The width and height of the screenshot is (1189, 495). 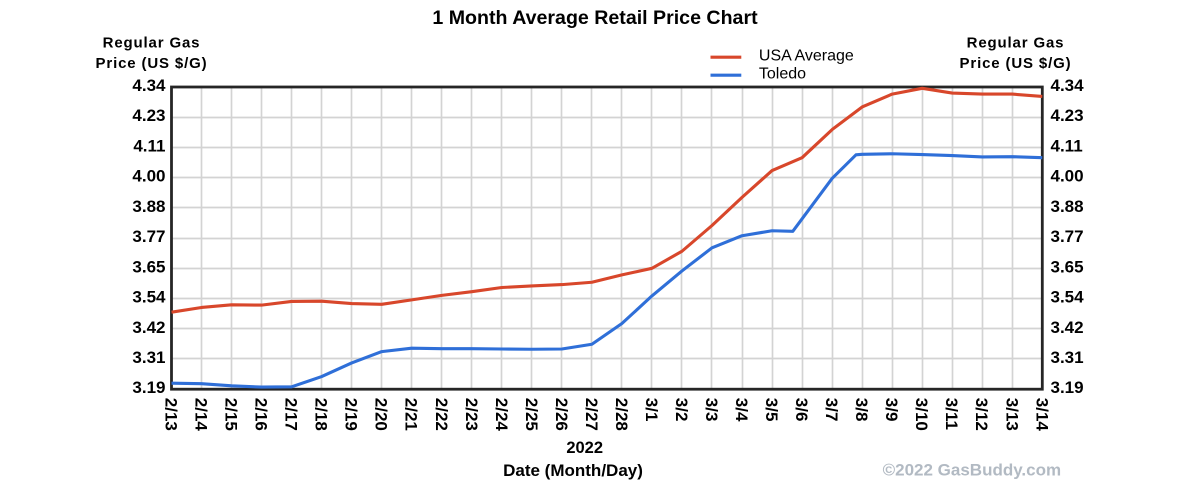 What do you see at coordinates (801, 410) in the screenshot?
I see `svg-text: 3/6` at bounding box center [801, 410].